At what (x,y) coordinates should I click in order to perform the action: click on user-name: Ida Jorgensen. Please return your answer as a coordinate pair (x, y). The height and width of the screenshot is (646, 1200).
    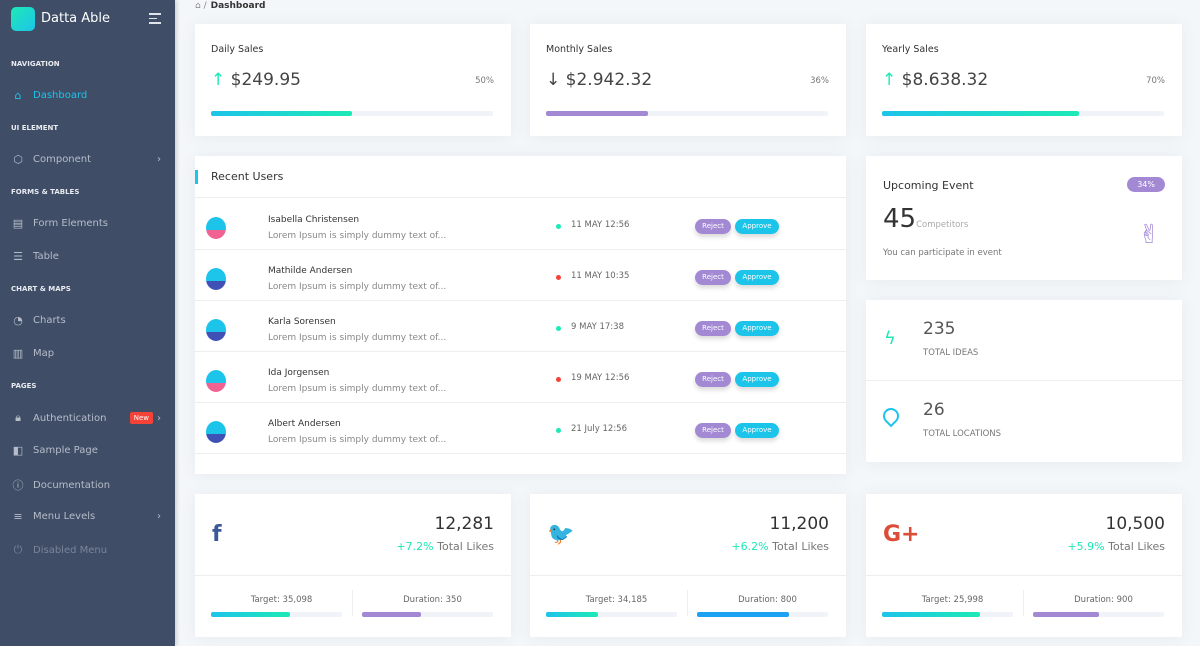
    Looking at the image, I should click on (299, 373).